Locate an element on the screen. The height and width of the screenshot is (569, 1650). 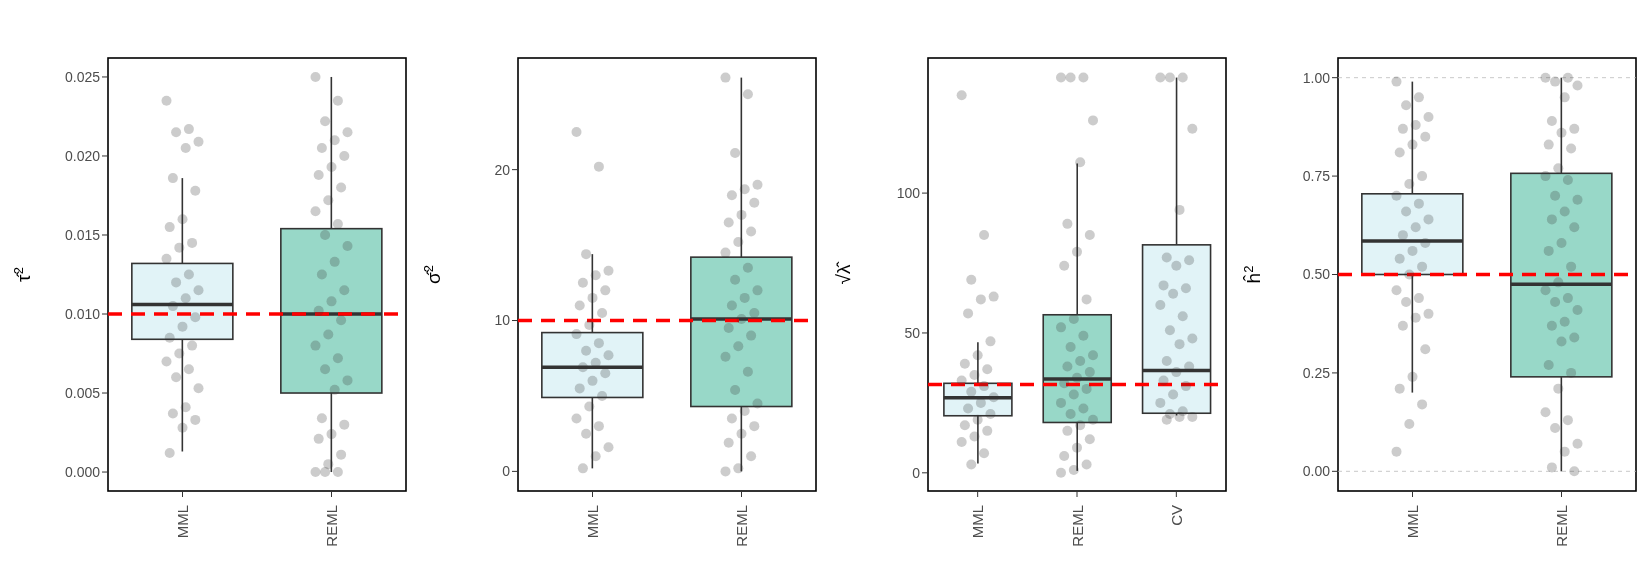
y-tick-label: 50 is located at coordinates (912, 332).